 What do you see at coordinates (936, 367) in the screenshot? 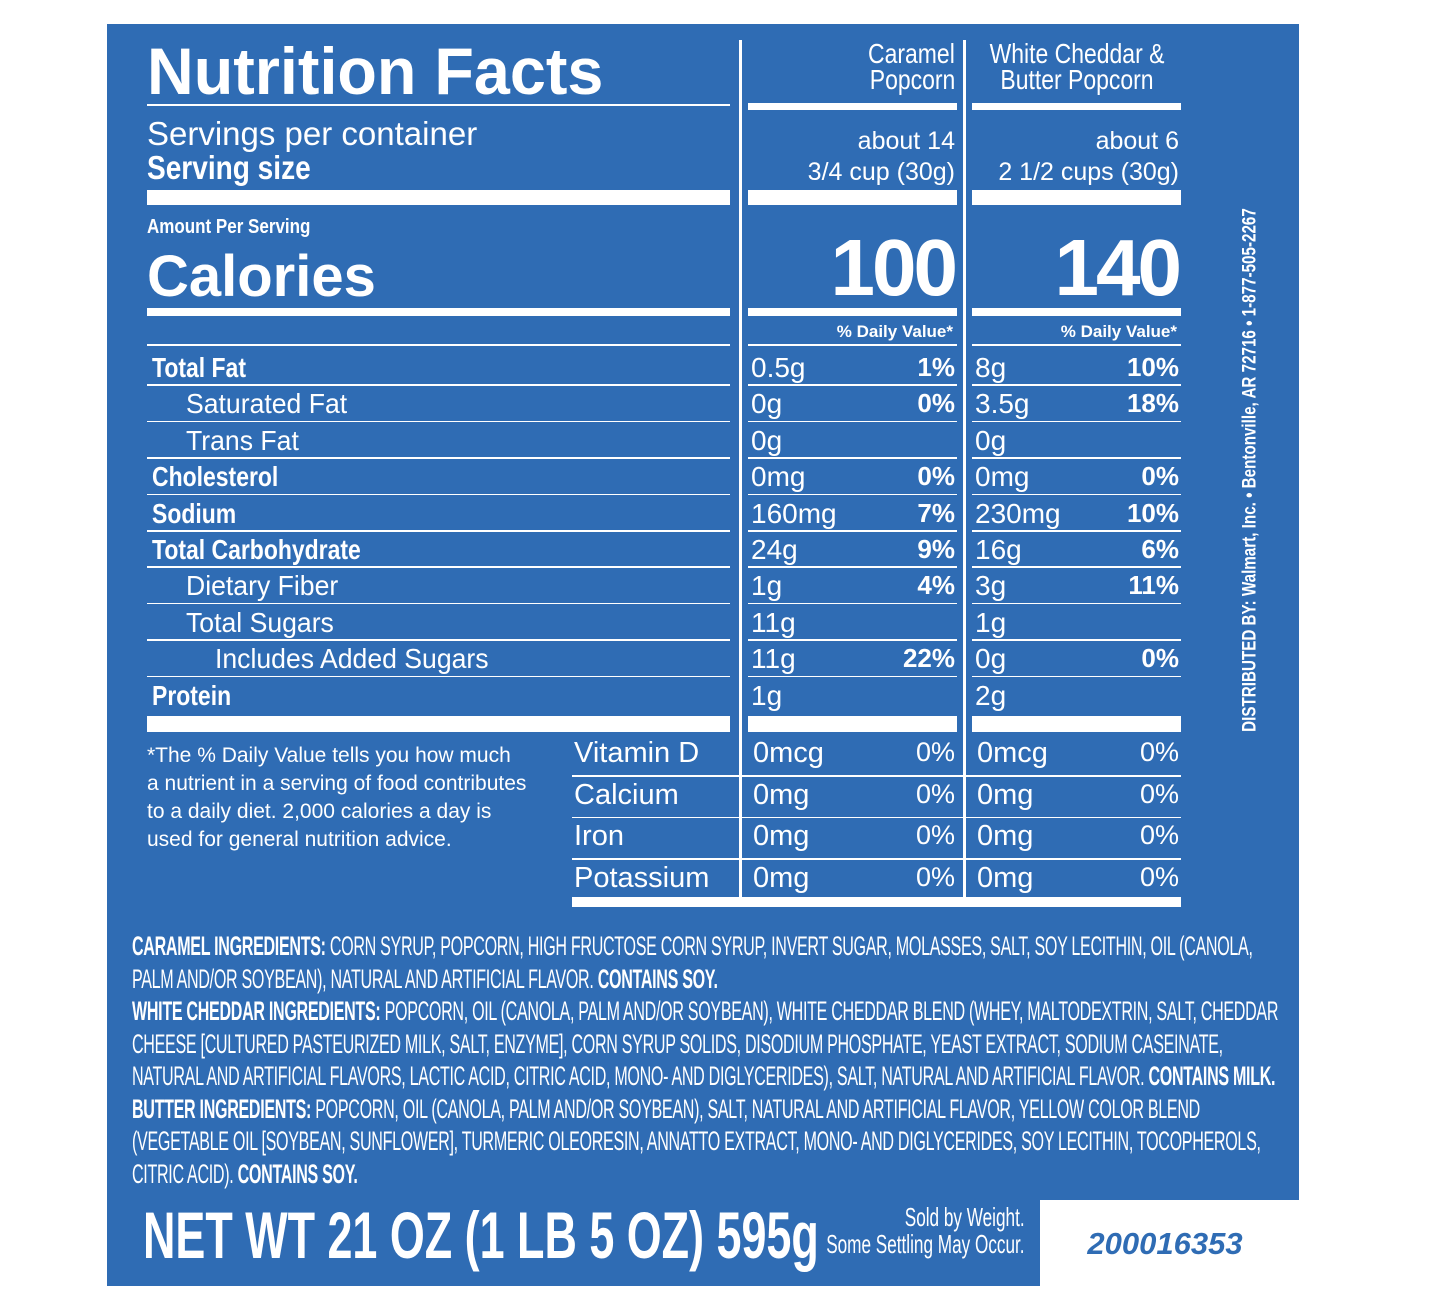
I see `nutrient-dv: 1%` at bounding box center [936, 367].